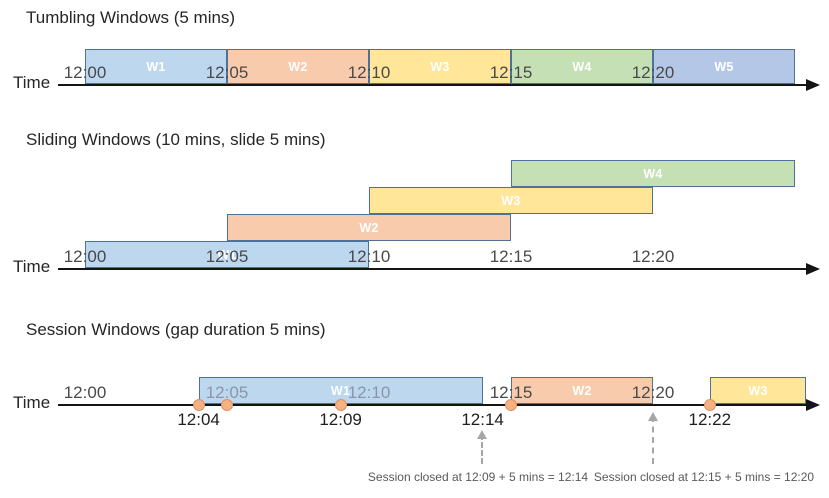  I want to click on event-time-label: 12:04, so click(198, 419).